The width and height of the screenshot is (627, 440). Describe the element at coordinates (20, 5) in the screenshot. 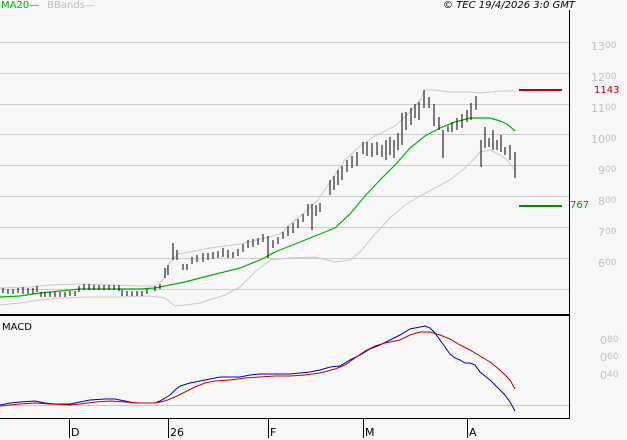

I see `legend-ma20: MA20—` at that location.